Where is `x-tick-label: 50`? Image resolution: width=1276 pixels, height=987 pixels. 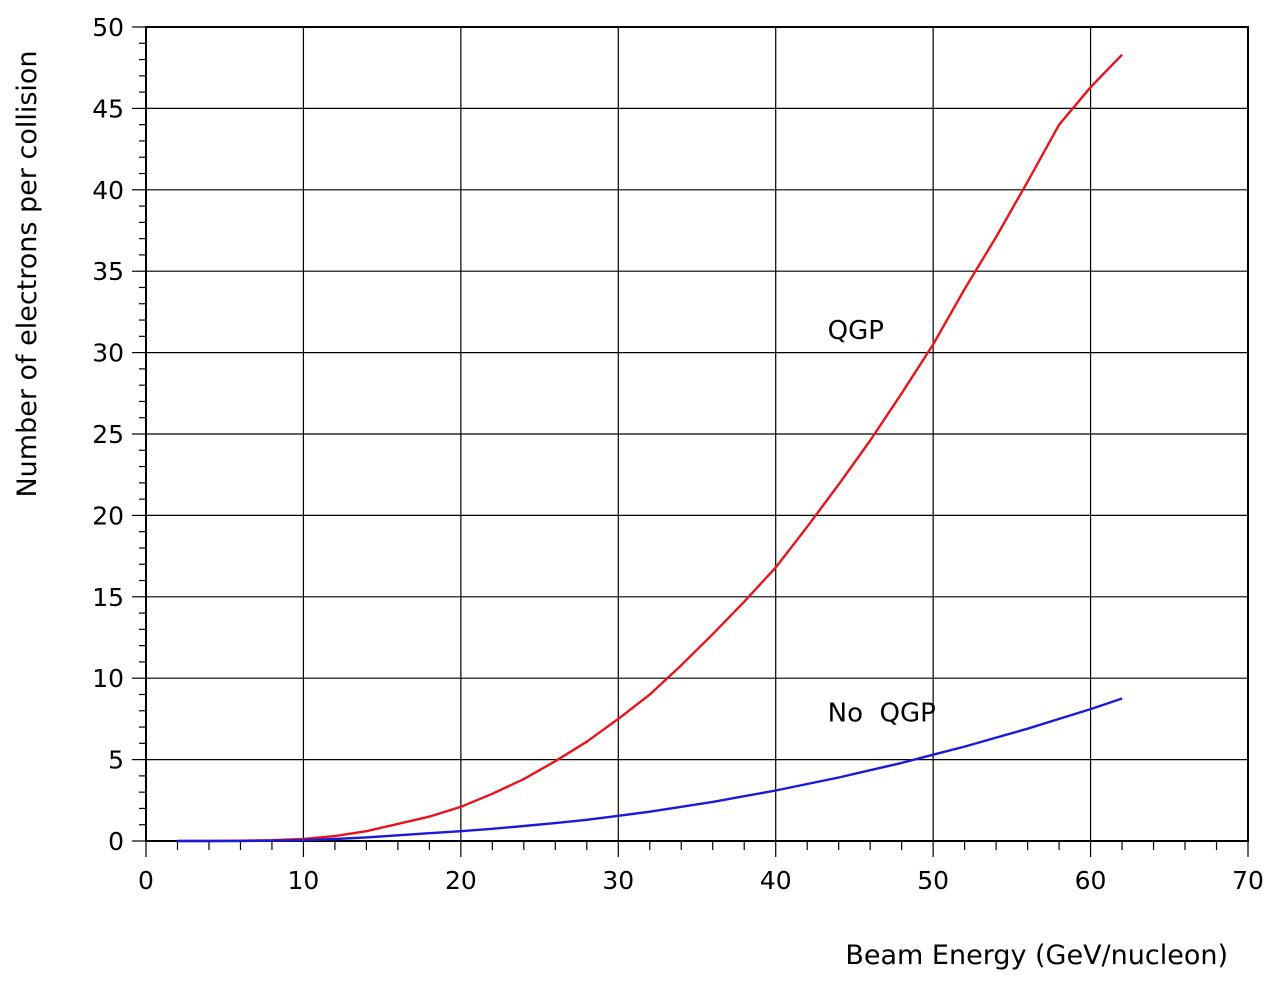
x-tick-label: 50 is located at coordinates (933, 880).